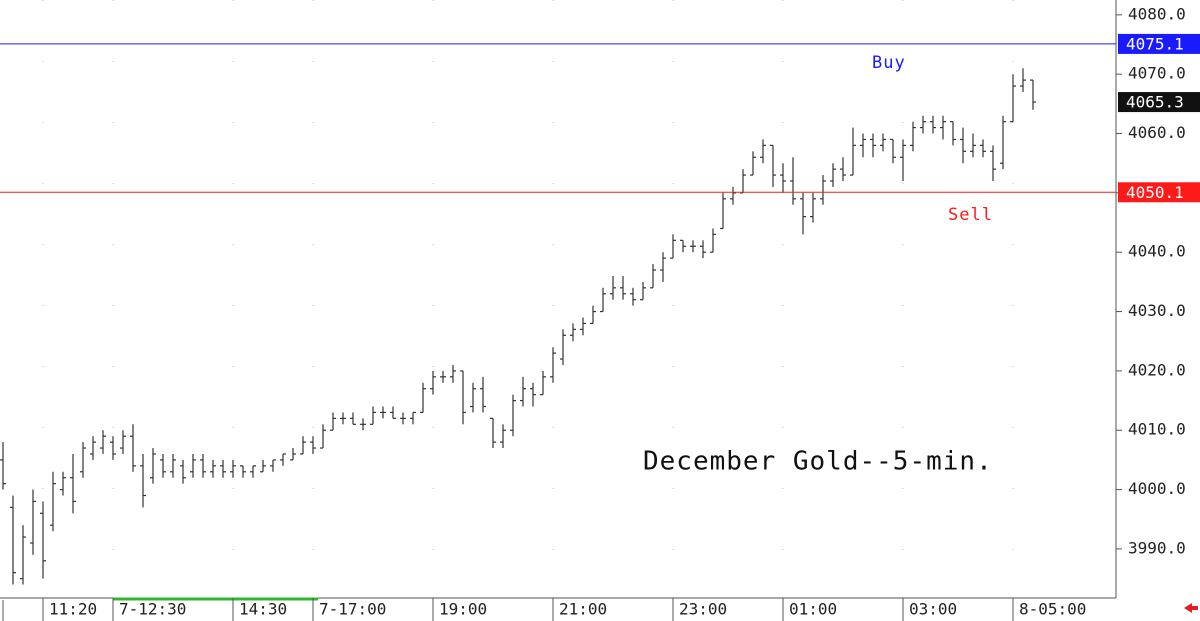  Describe the element at coordinates (818, 462) in the screenshot. I see `chart-annotation: December Gold--5-min.` at that location.